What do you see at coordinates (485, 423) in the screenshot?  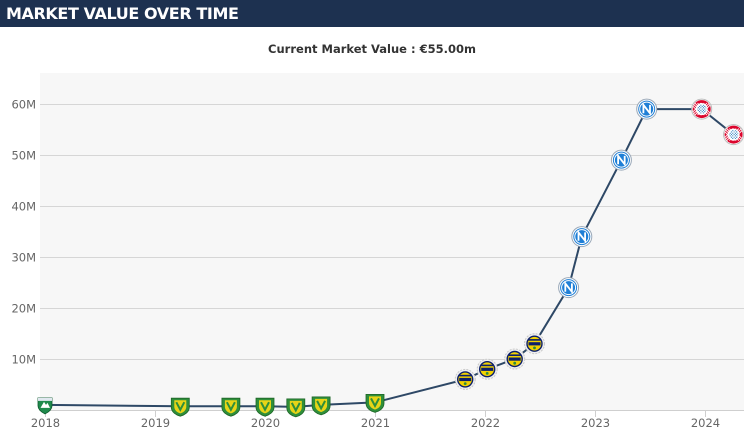 I see `x-tick-label: 2022` at bounding box center [485, 423].